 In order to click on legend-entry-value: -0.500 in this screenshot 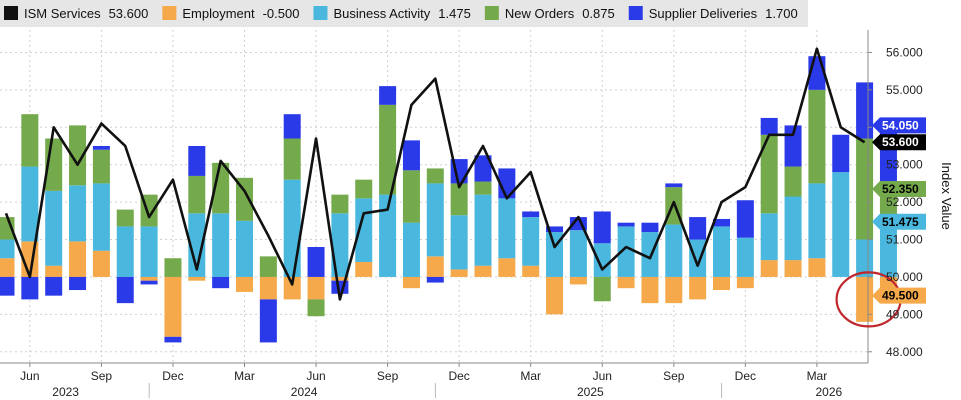, I will do `click(281, 13)`.